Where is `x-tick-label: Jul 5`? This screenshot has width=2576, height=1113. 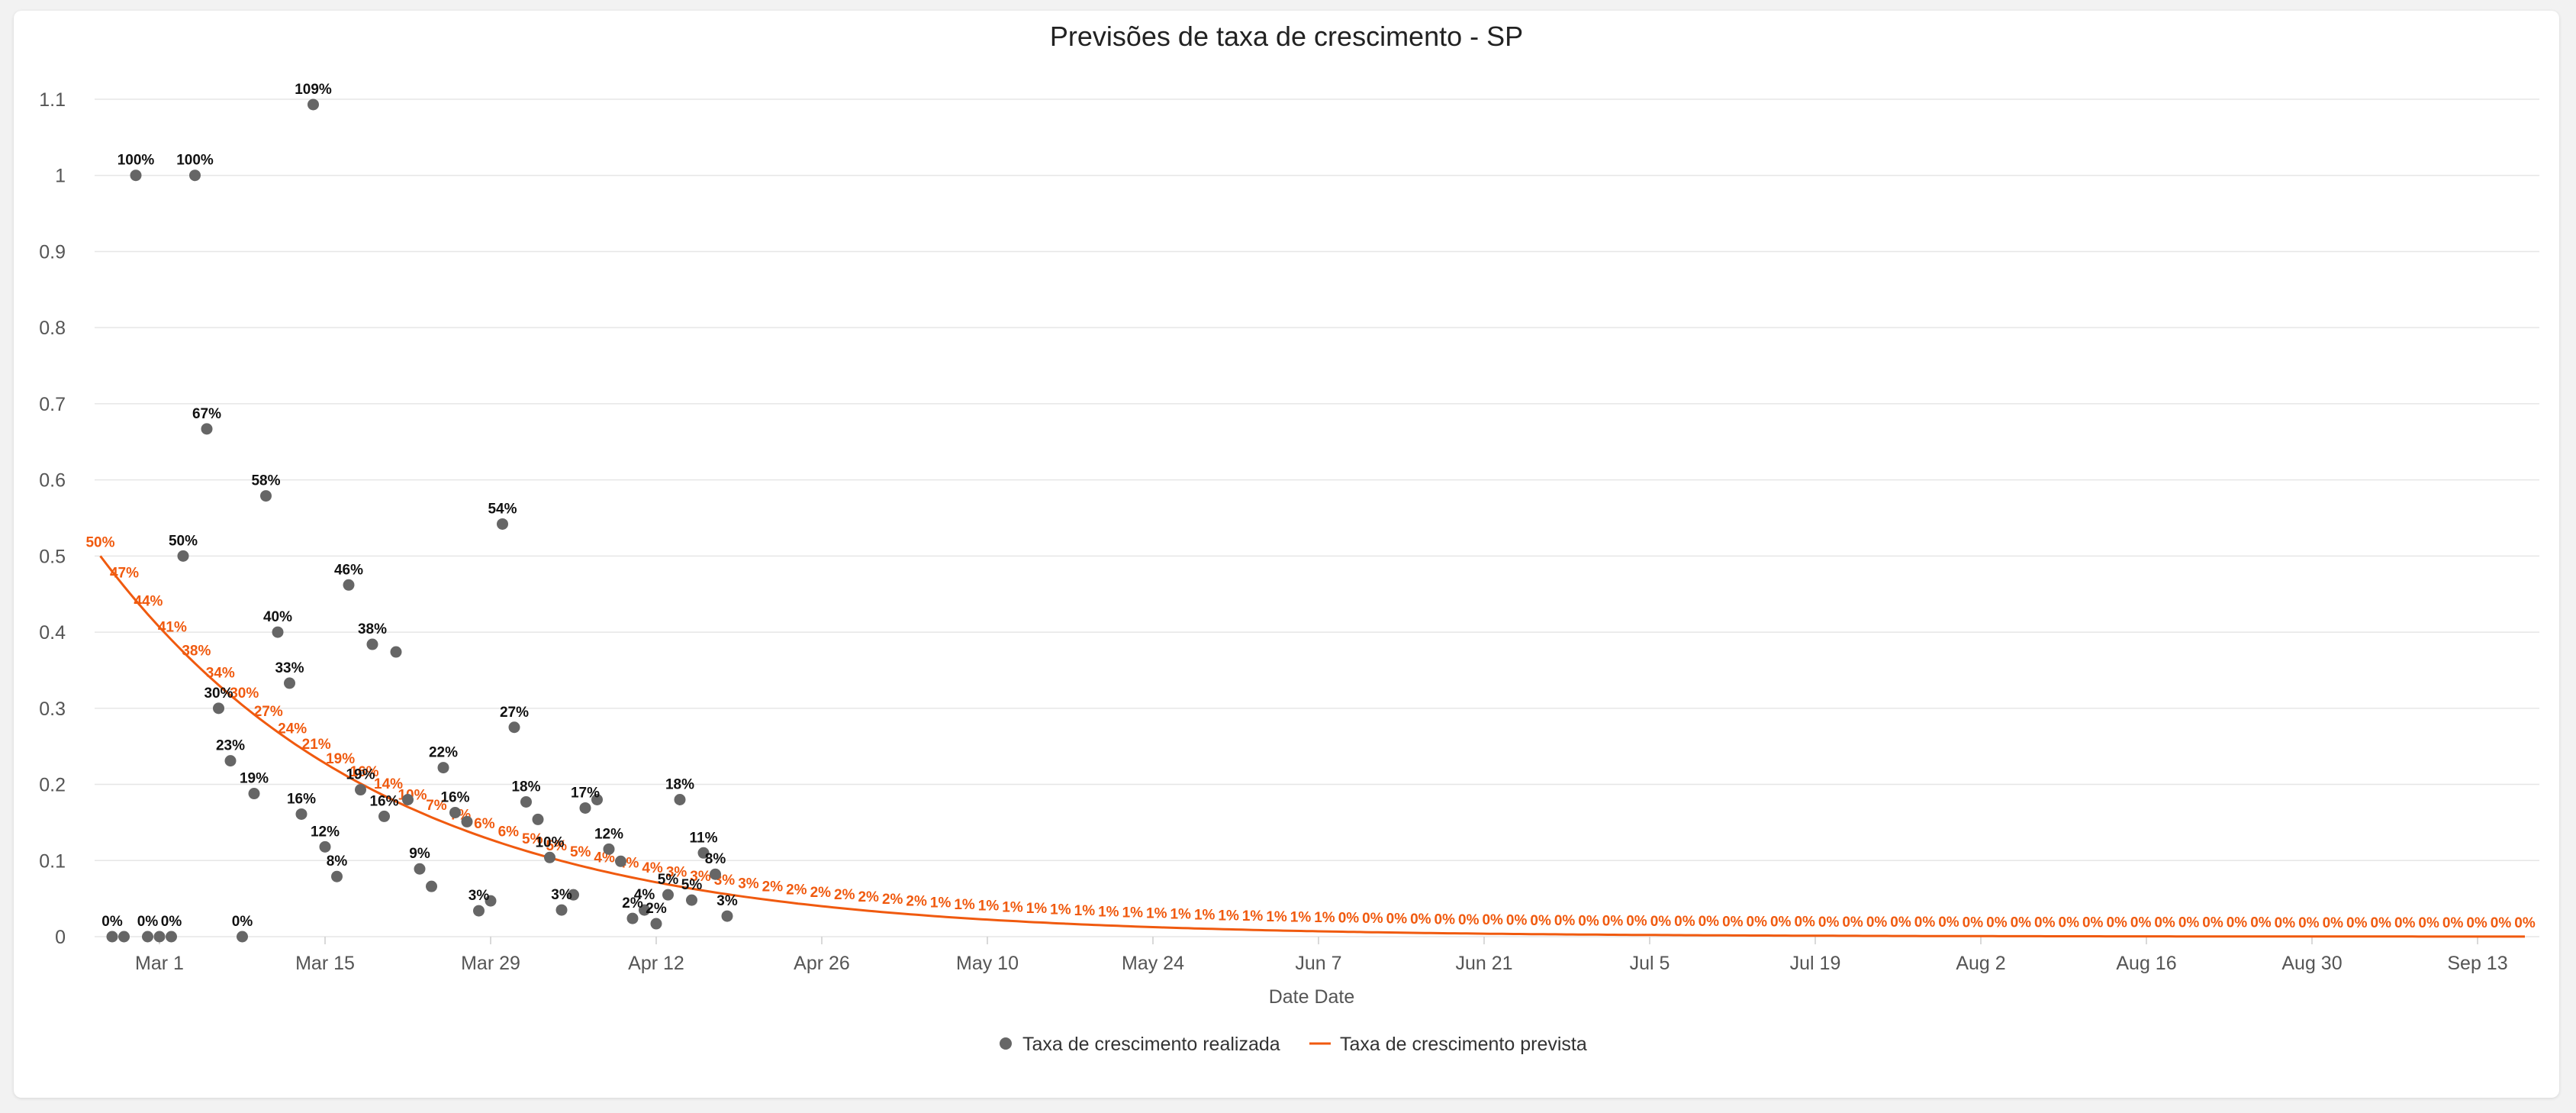 x-tick-label: Jul 5 is located at coordinates (1650, 963).